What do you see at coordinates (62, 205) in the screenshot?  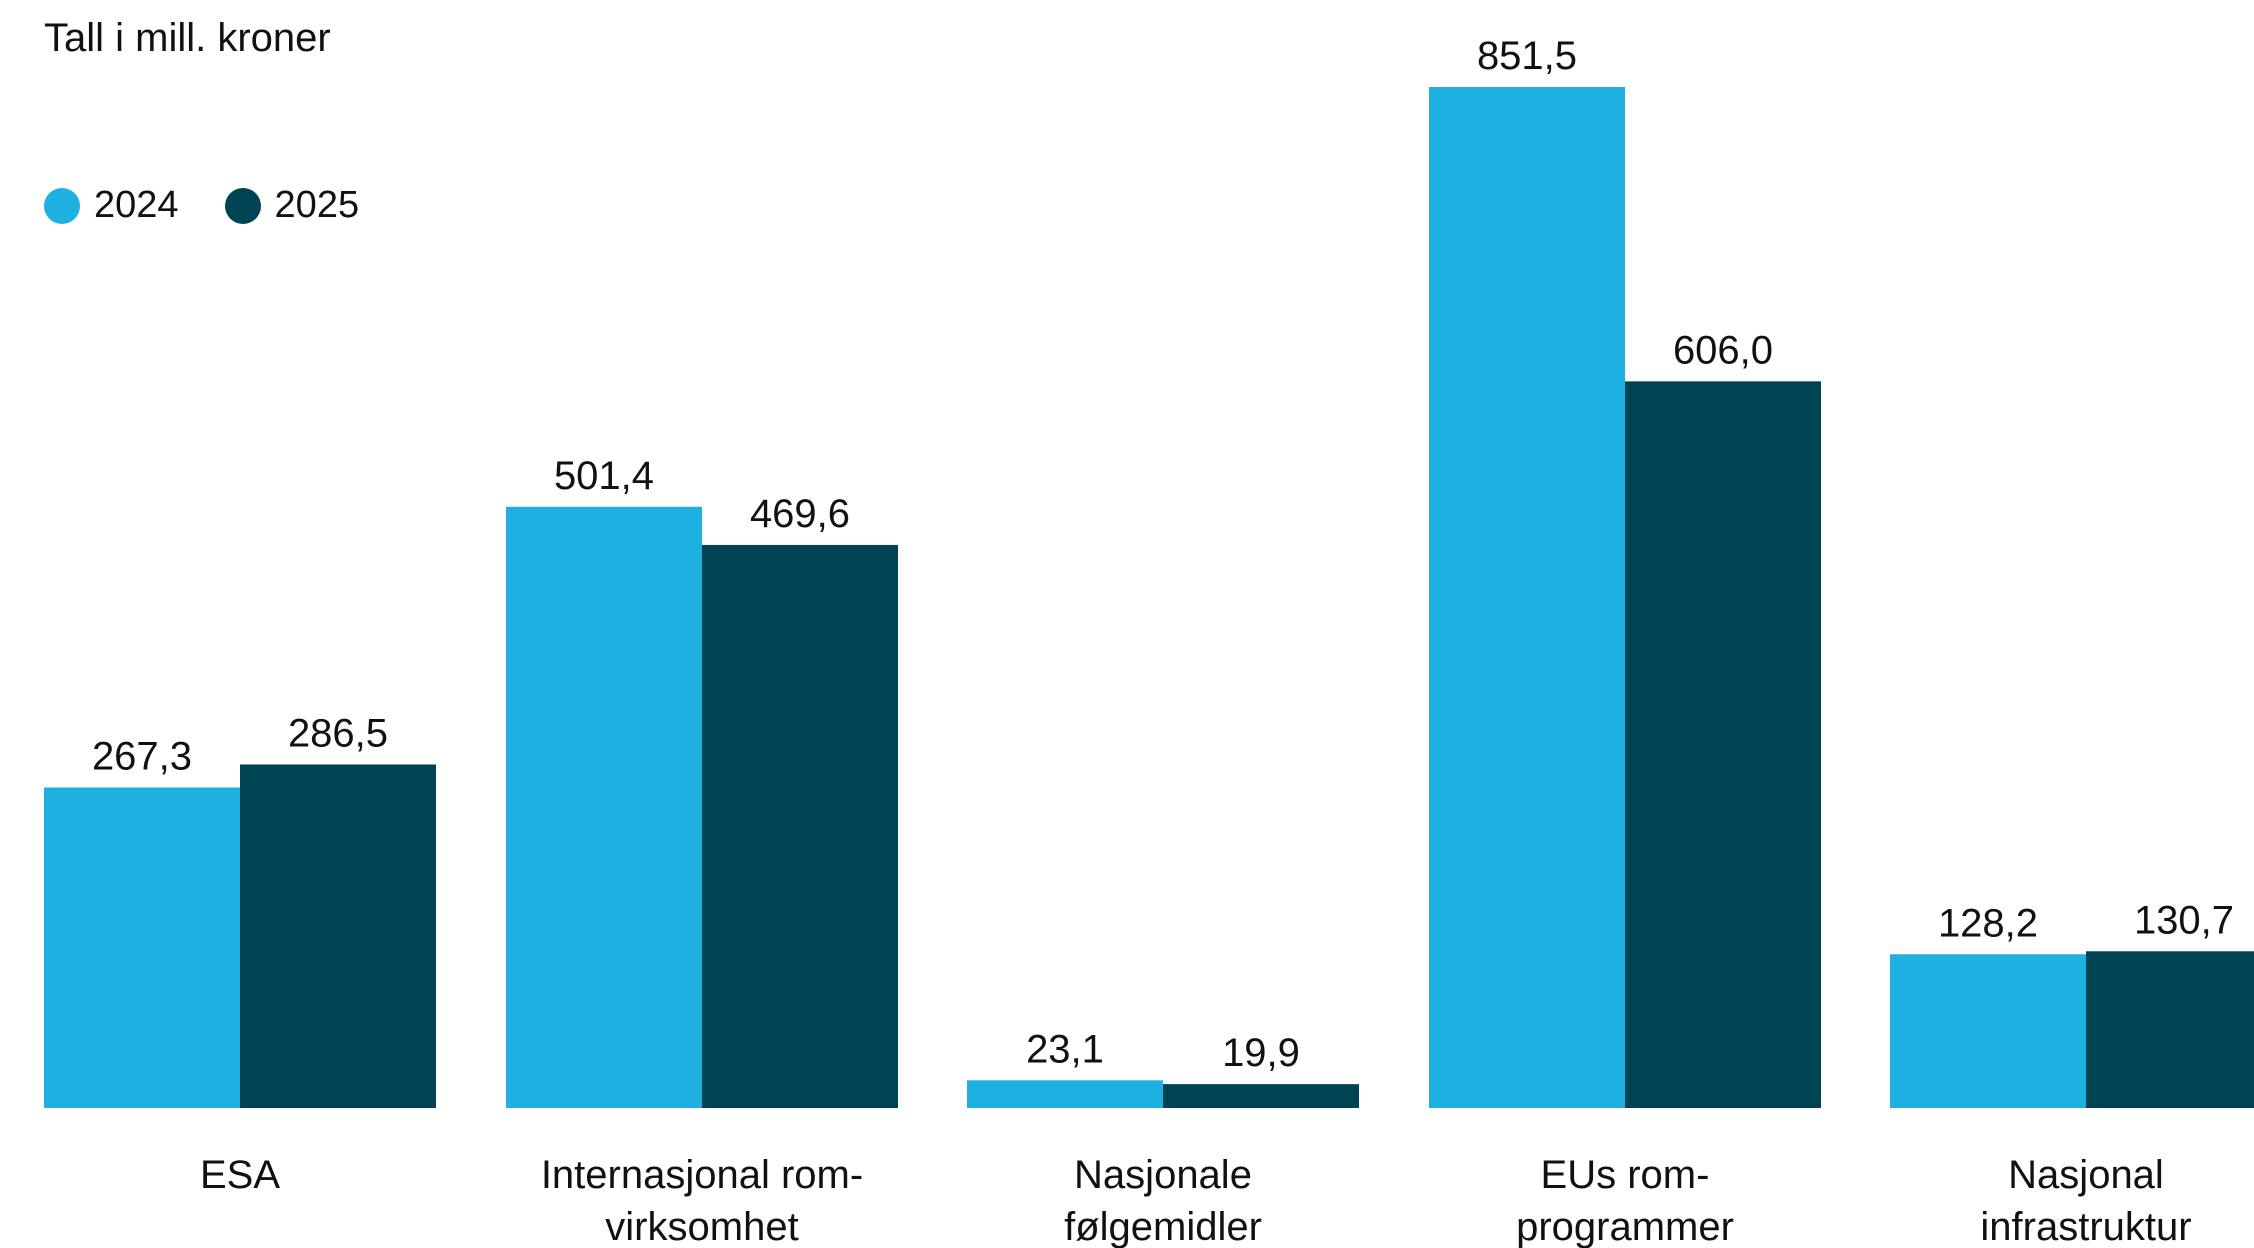 I see `legend-swatch-2024` at bounding box center [62, 205].